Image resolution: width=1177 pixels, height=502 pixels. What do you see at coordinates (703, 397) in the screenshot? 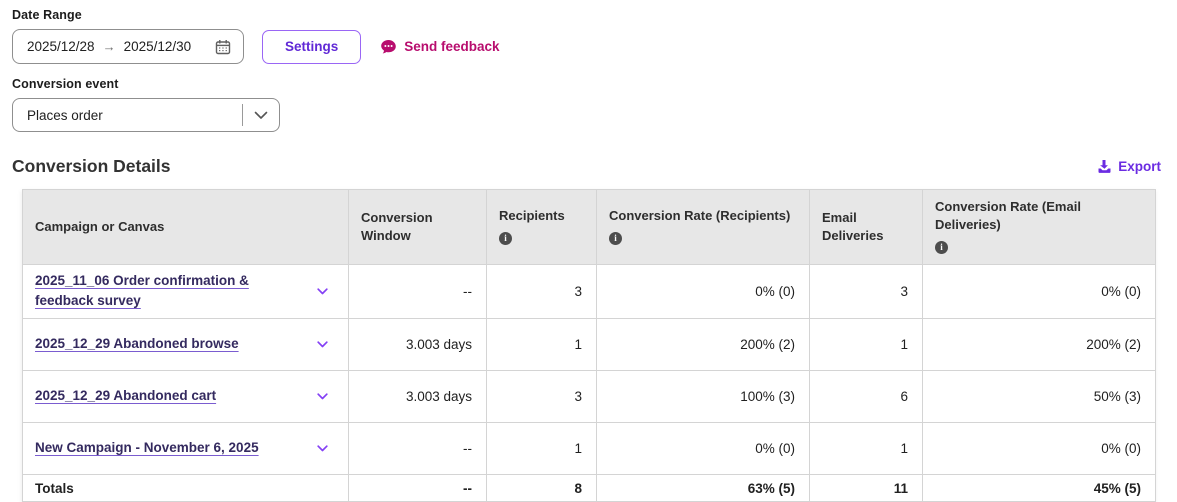
I see `conversion-rate-recipients-value: 100% (3)` at bounding box center [703, 397].